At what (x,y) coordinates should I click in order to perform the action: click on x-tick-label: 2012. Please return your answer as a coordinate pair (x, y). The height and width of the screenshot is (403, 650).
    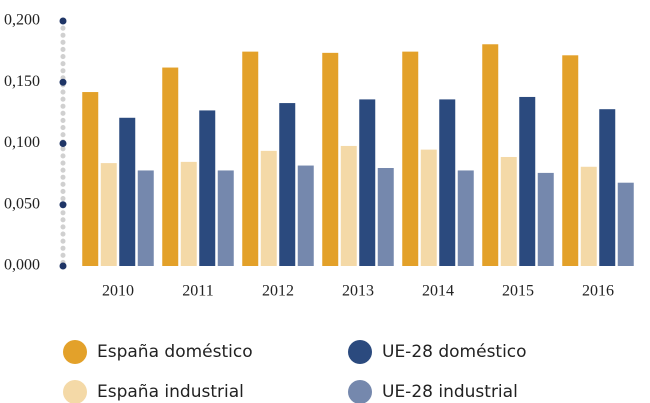
    Looking at the image, I should click on (278, 291).